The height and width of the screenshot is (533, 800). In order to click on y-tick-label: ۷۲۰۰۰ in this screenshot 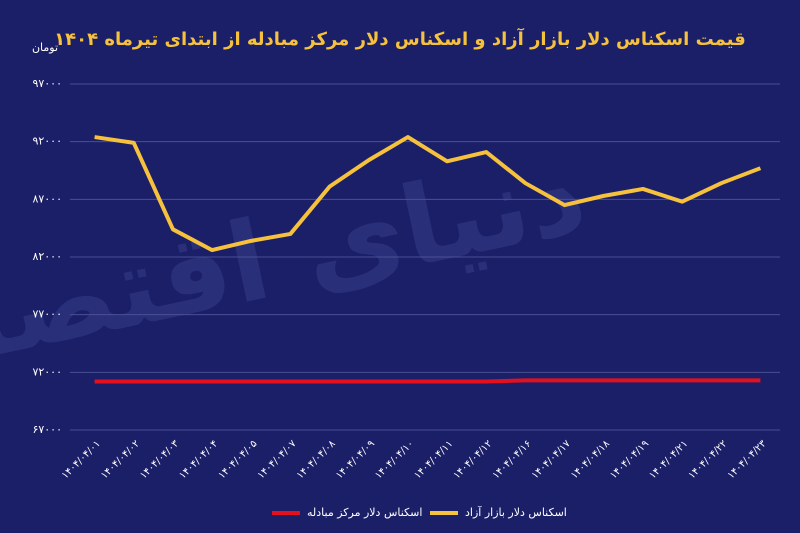, I will do `click(47, 371)`.